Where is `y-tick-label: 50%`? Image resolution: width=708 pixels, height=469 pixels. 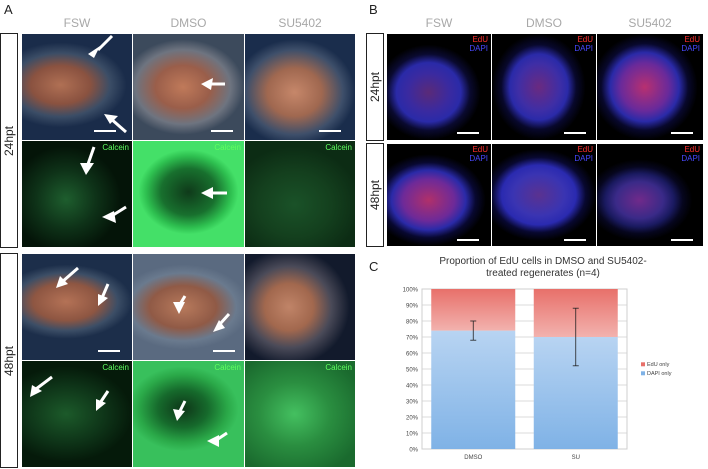 y-tick-label: 50% is located at coordinates (412, 371).